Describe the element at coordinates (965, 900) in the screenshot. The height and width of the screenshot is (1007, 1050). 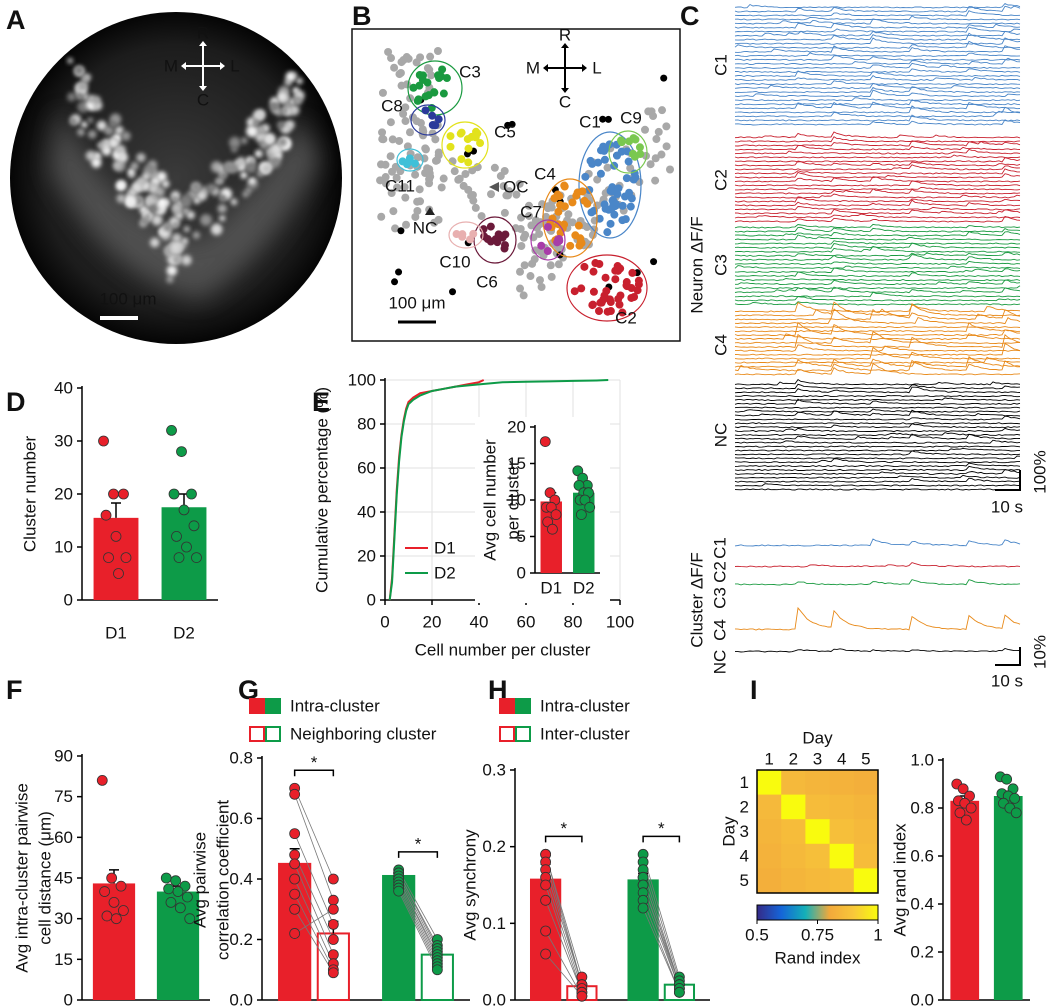
I see `bar` at that location.